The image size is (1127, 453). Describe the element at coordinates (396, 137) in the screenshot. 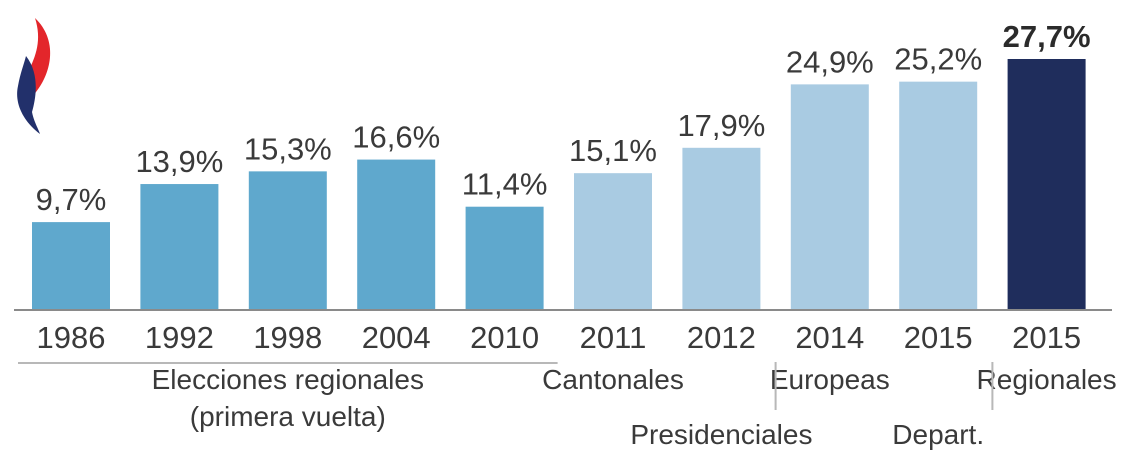

I see `value-label-3: 16,6%` at that location.